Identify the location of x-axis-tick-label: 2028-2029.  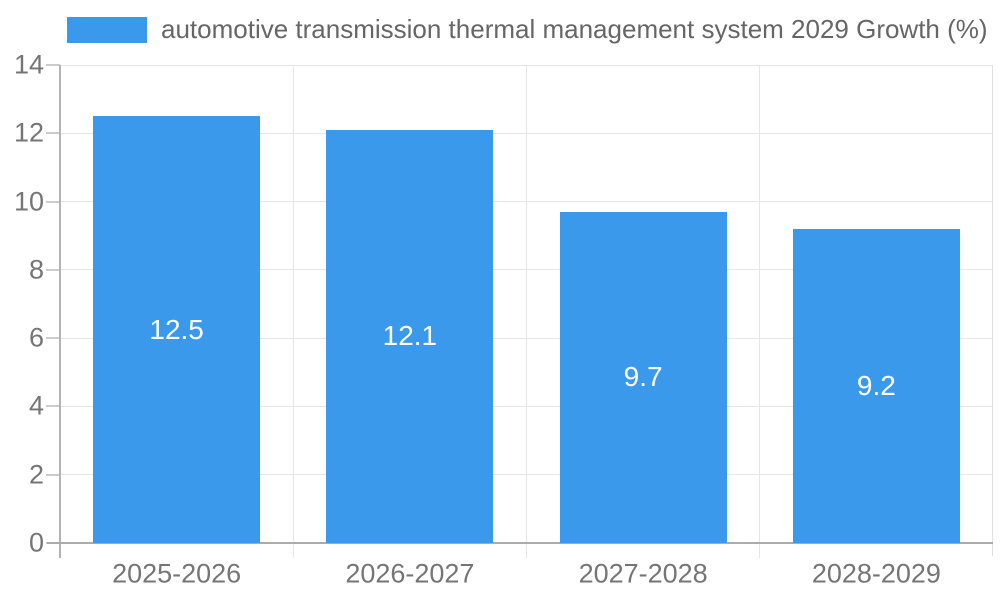
(876, 573).